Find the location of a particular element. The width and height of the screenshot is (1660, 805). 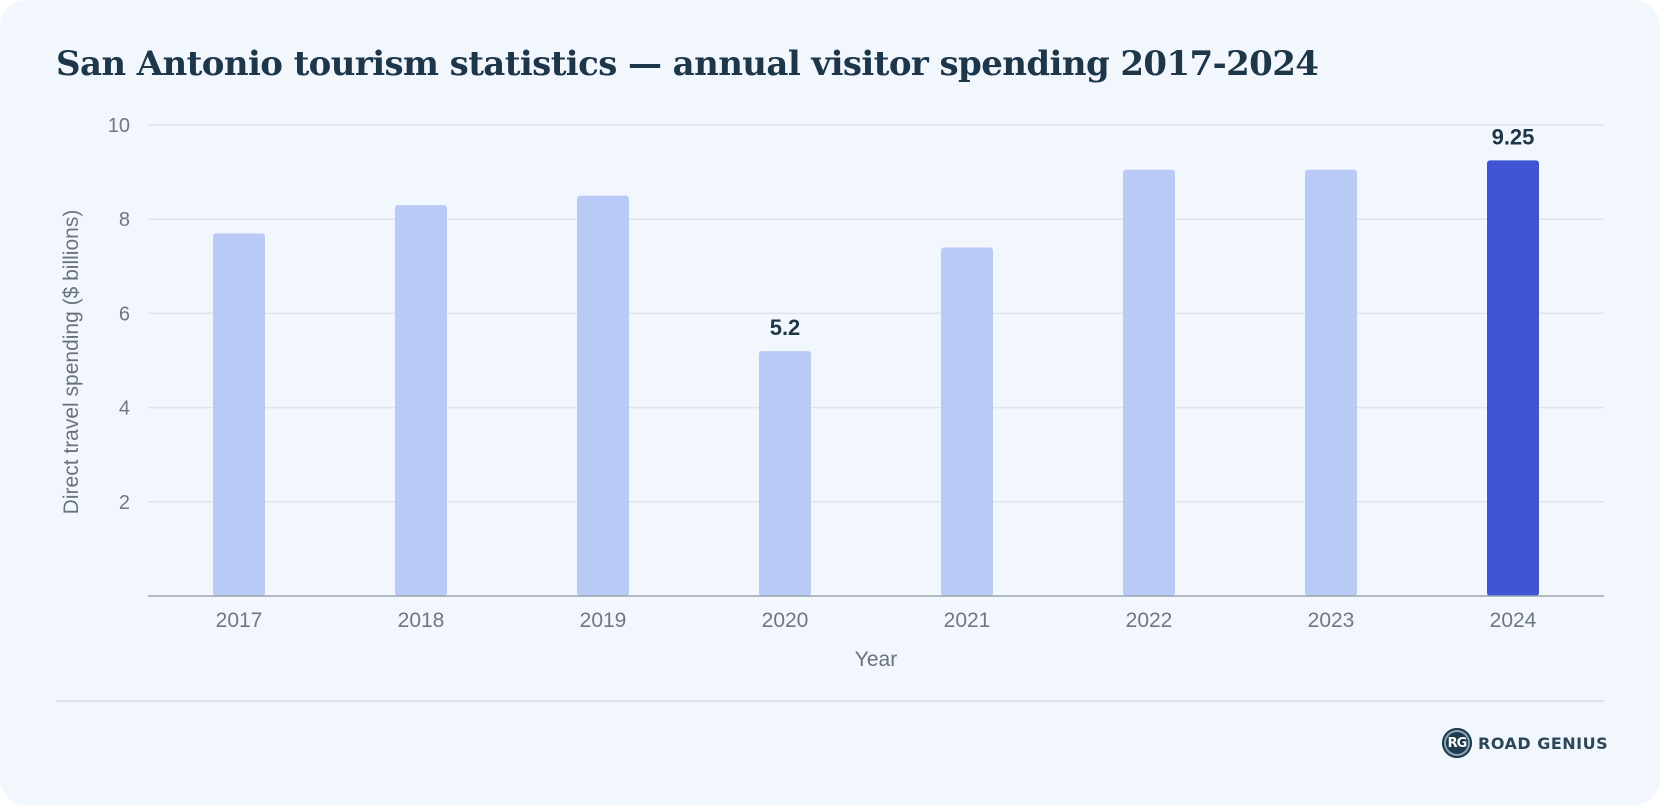

y-tick-label: 4 is located at coordinates (124, 409).